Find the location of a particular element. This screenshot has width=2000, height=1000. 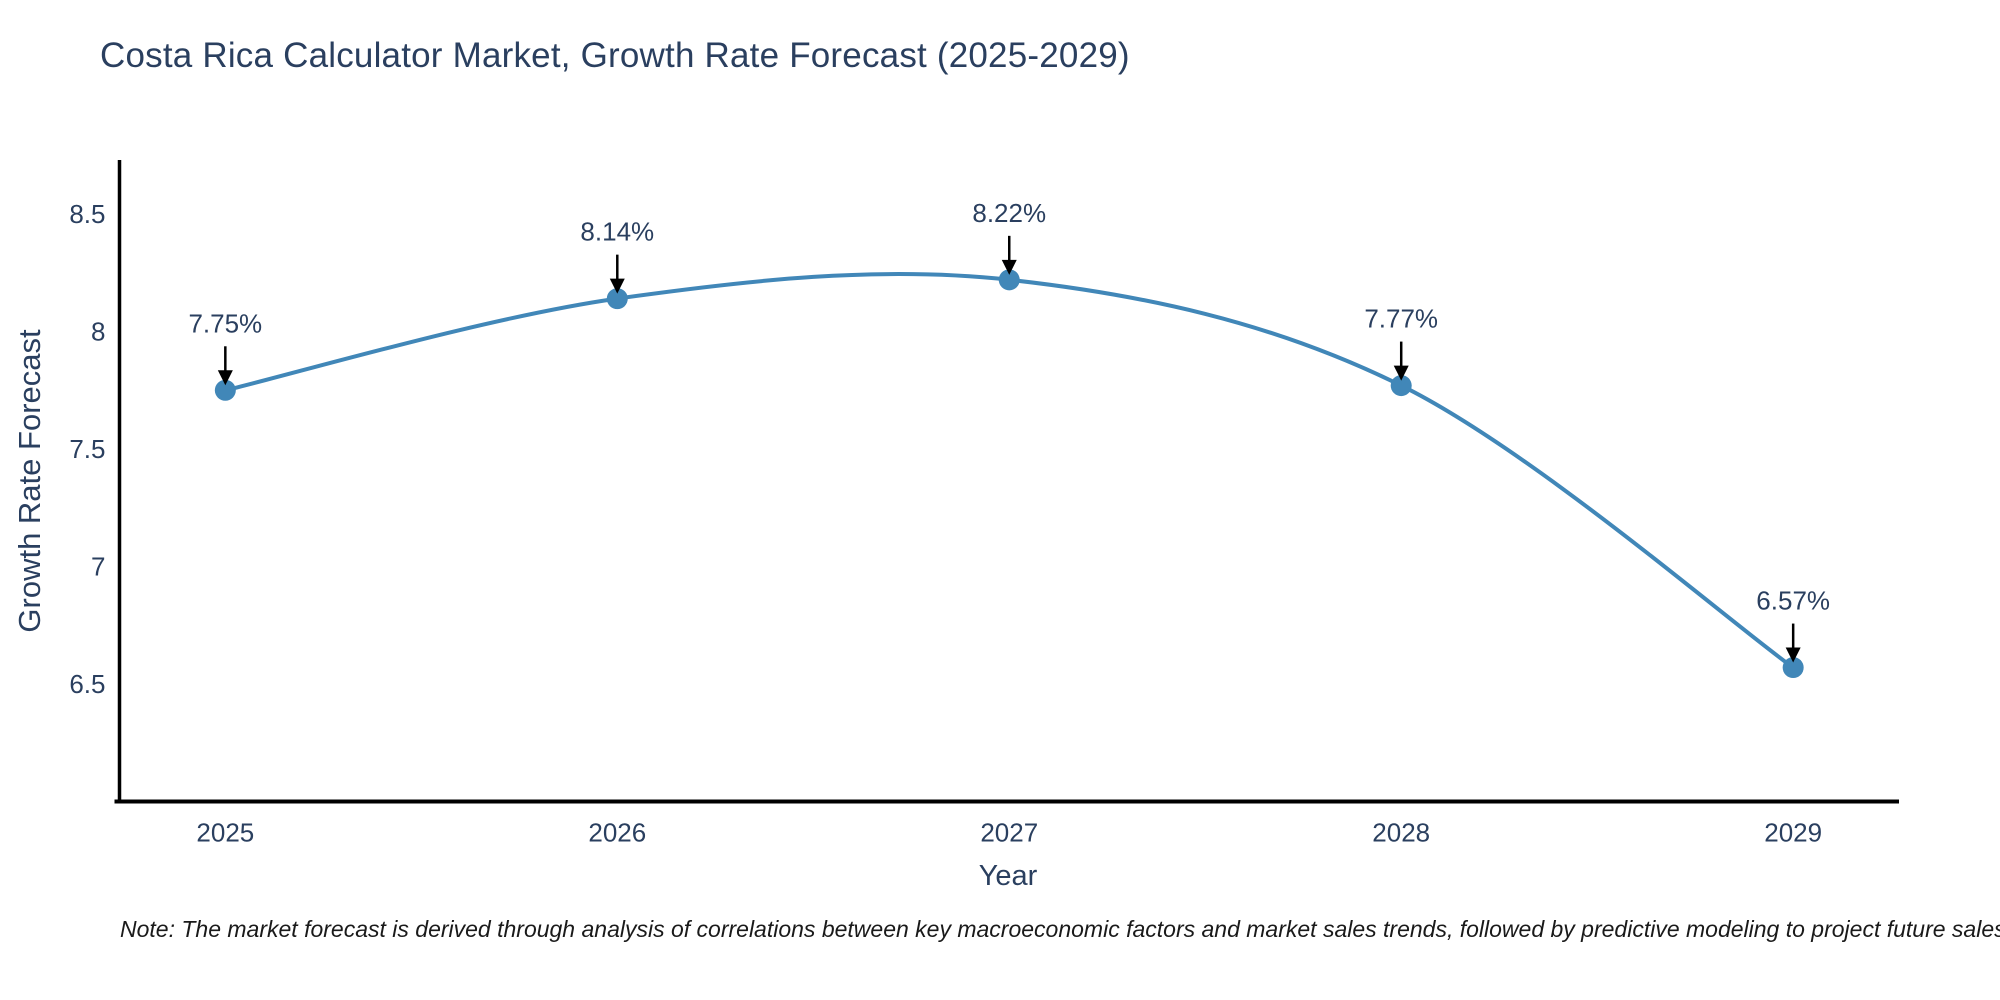

y-tick-label: 6.5 is located at coordinates (87, 684).